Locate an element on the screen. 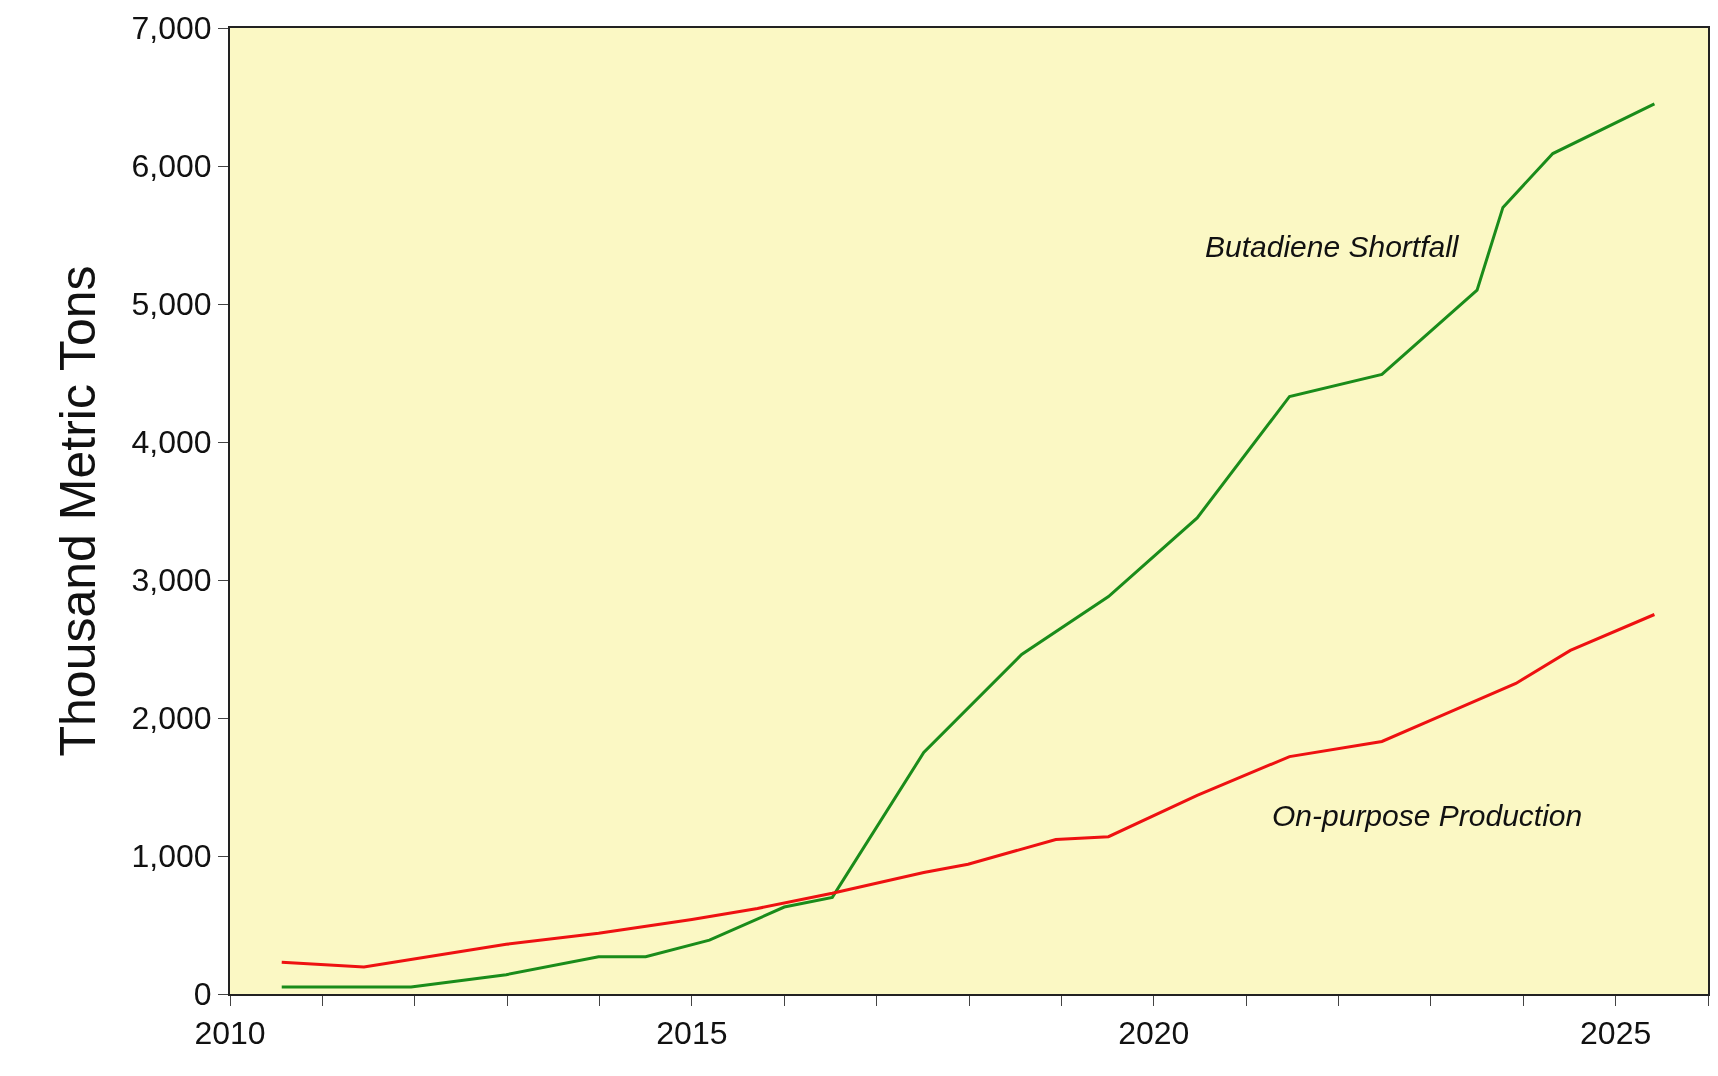  y-tick-label: 4,000 is located at coordinates (171, 442).